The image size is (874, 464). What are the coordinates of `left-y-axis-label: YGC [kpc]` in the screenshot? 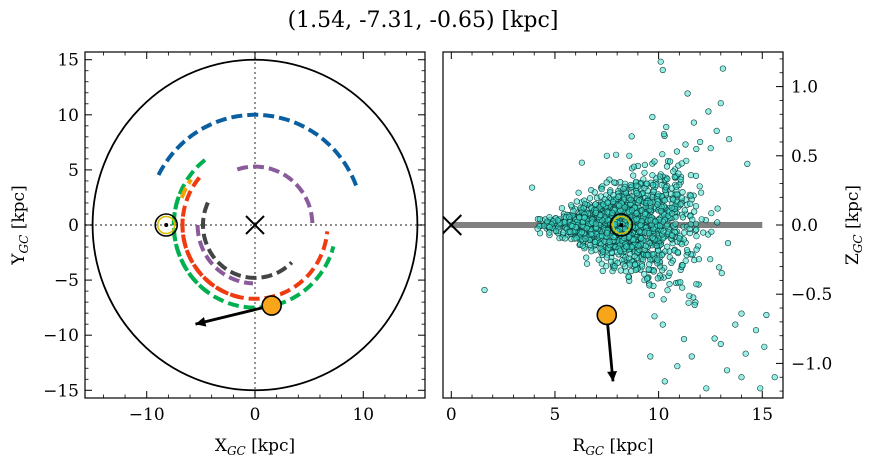 It's located at (20, 225).